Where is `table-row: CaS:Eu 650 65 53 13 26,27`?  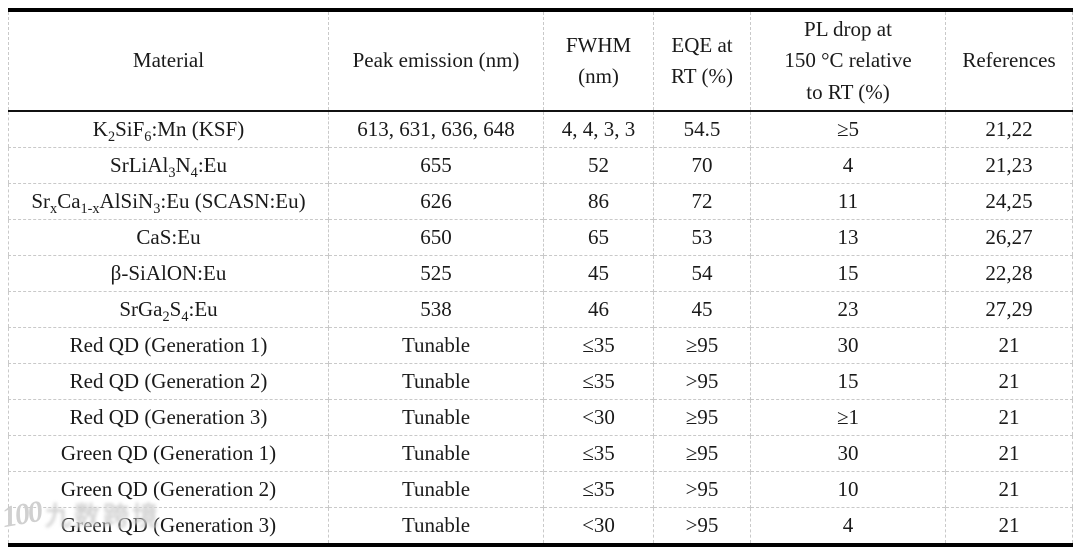 table-row: CaS:Eu 650 65 53 13 26,27 is located at coordinates (540, 237).